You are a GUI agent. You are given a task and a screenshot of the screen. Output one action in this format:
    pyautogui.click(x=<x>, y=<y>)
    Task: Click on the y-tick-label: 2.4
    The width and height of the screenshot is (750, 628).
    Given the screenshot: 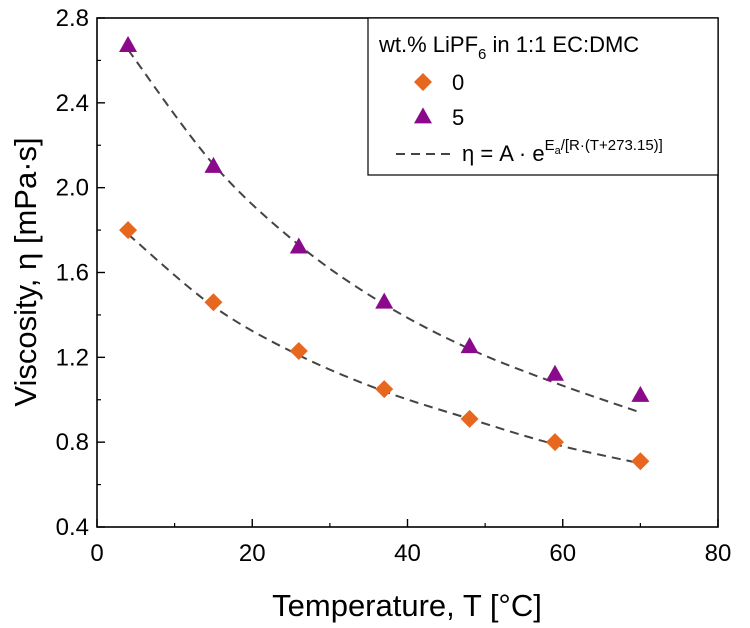 What is the action you would take?
    pyautogui.click(x=72, y=103)
    